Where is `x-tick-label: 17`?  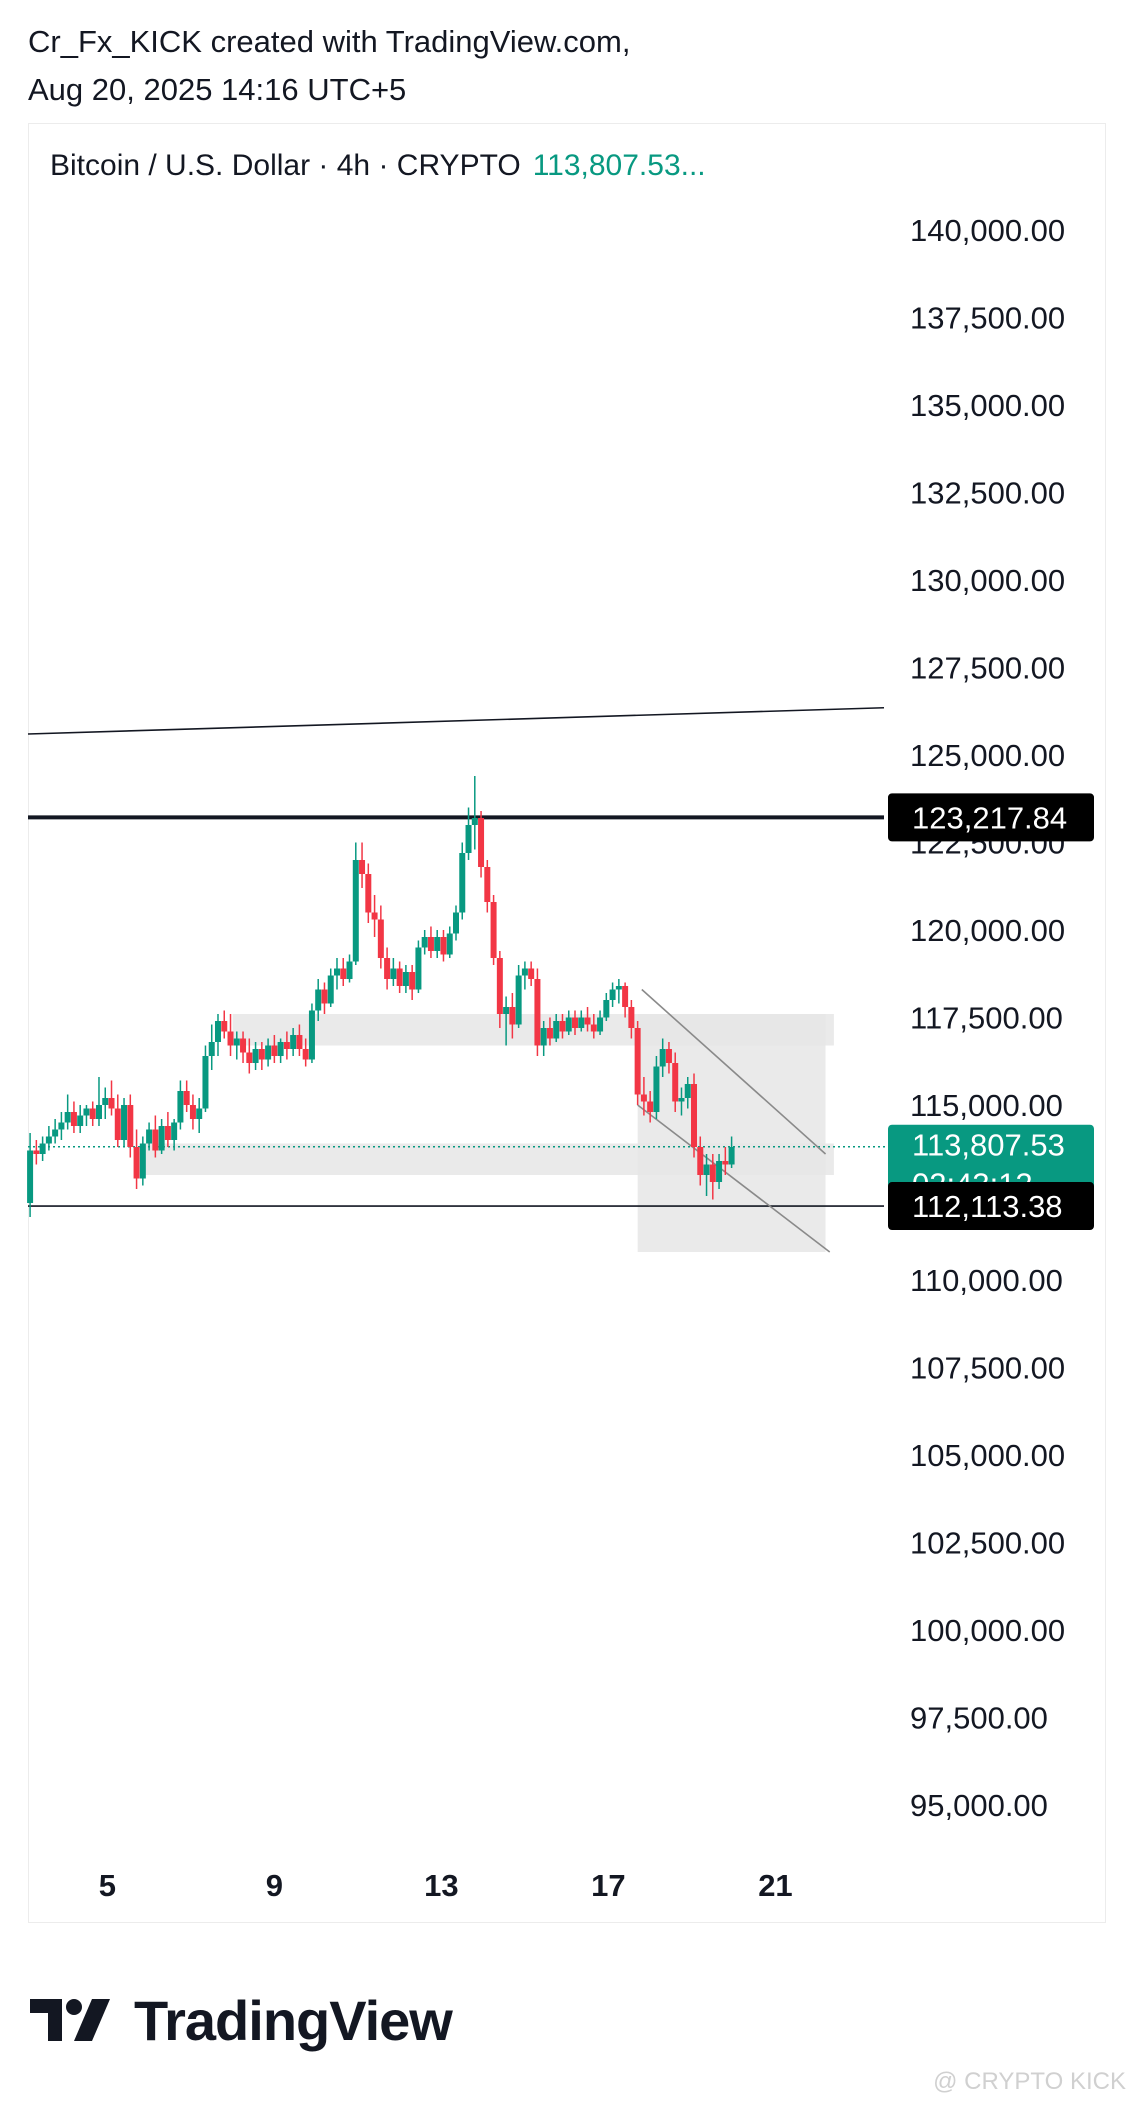
x-tick-label: 17 is located at coordinates (608, 1885).